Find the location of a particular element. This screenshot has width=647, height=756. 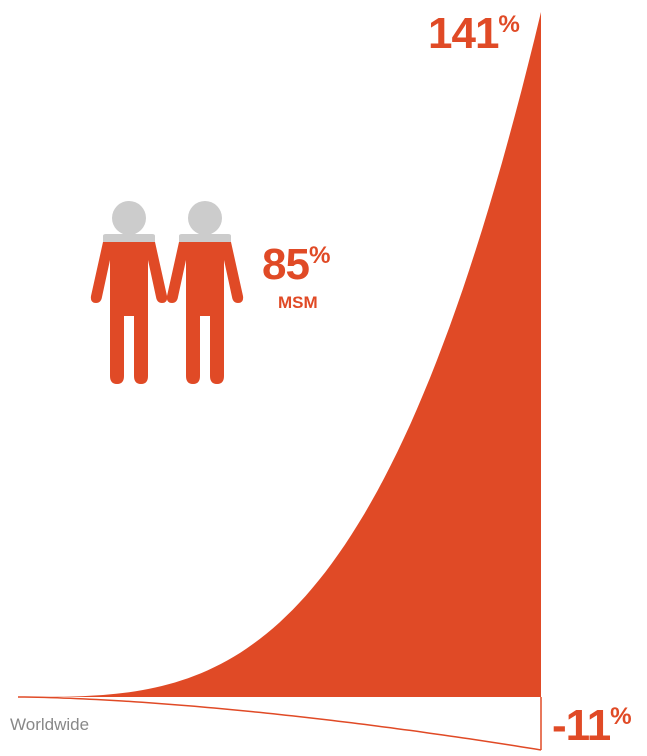

person-left is located at coordinates (129, 292).